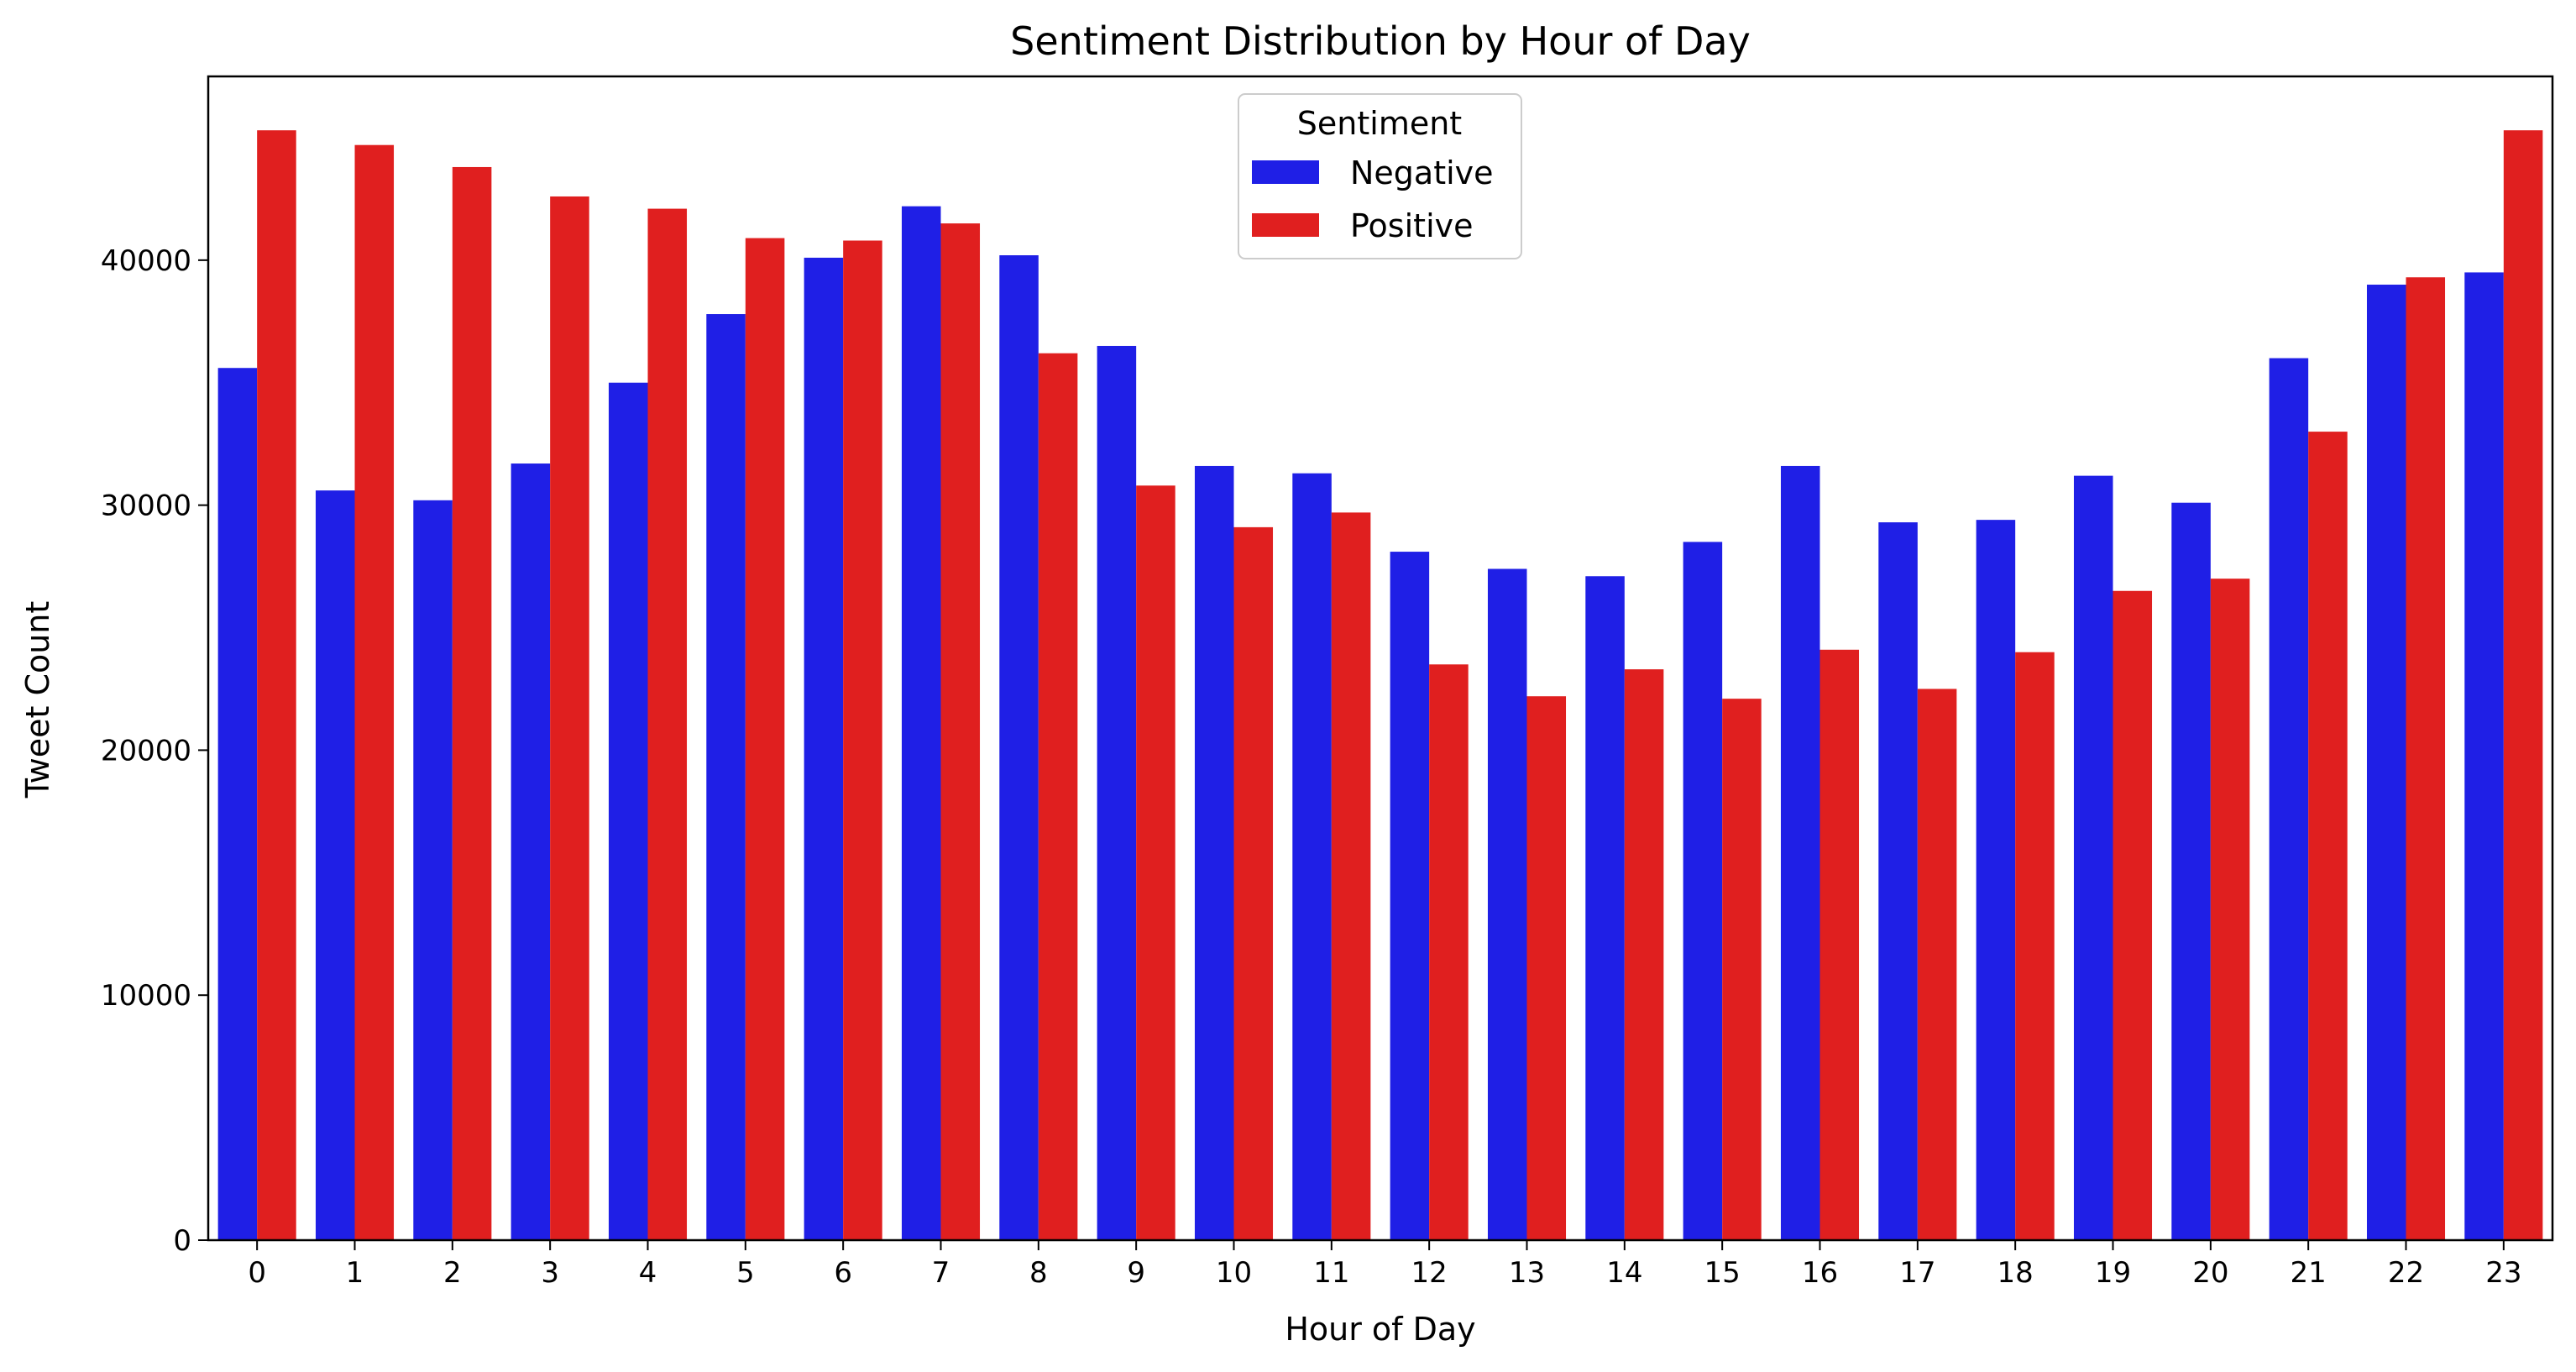 The image size is (2576, 1372). I want to click on x-tick-label-17: 17, so click(1917, 1273).